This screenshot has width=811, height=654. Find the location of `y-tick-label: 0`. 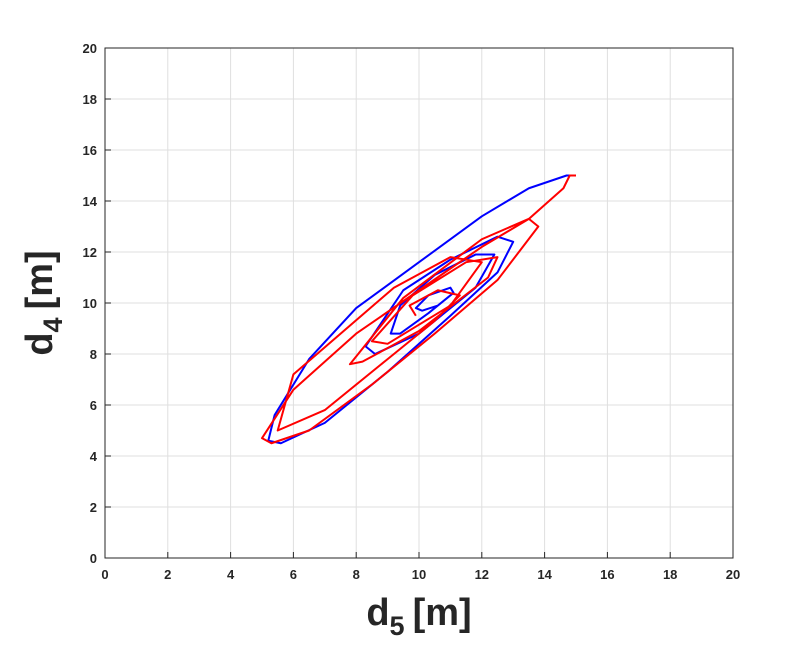

y-tick-label: 0 is located at coordinates (93, 558).